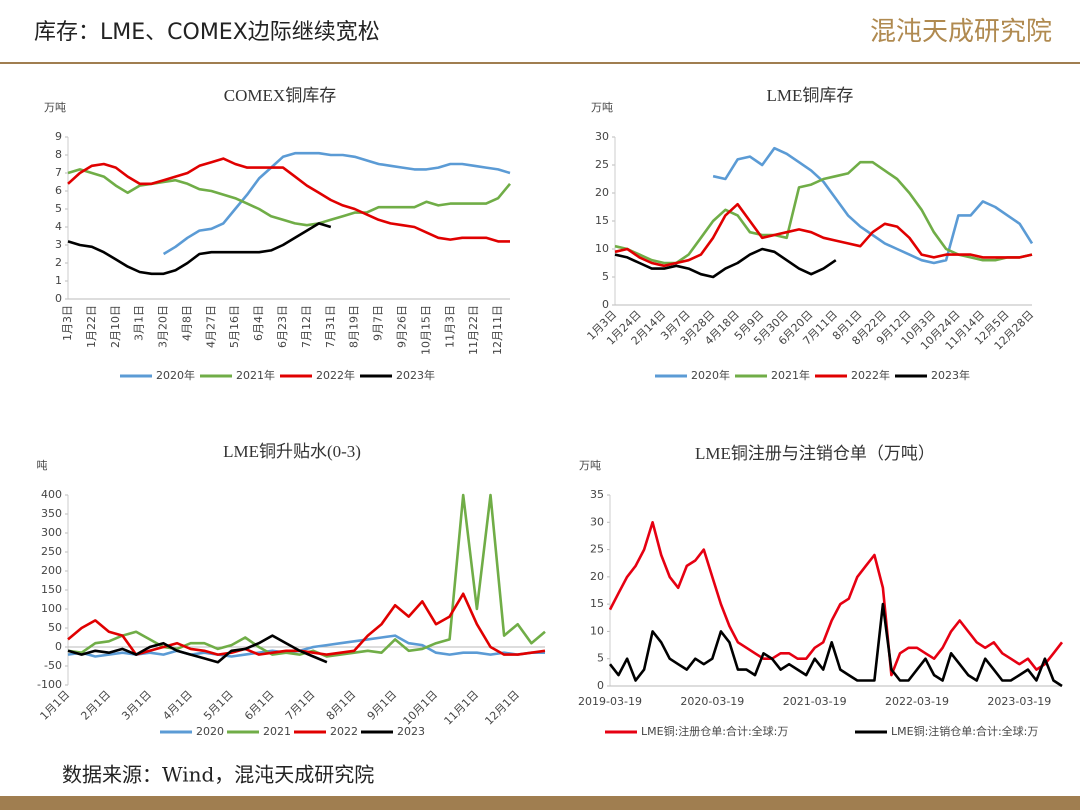 This screenshot has height=810, width=1080. What do you see at coordinates (51, 551) in the screenshot?
I see `y-tick-label: 250` at bounding box center [51, 551].